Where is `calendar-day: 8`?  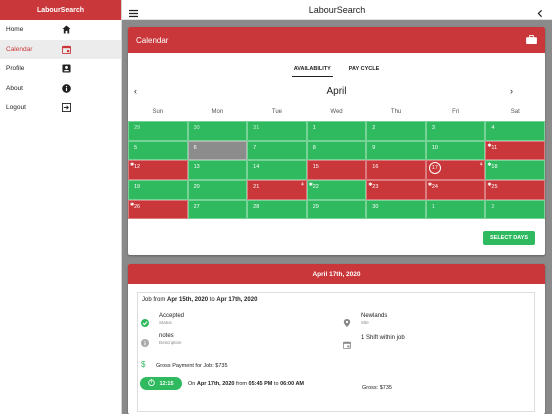 calendar-day: 8 is located at coordinates (336, 150).